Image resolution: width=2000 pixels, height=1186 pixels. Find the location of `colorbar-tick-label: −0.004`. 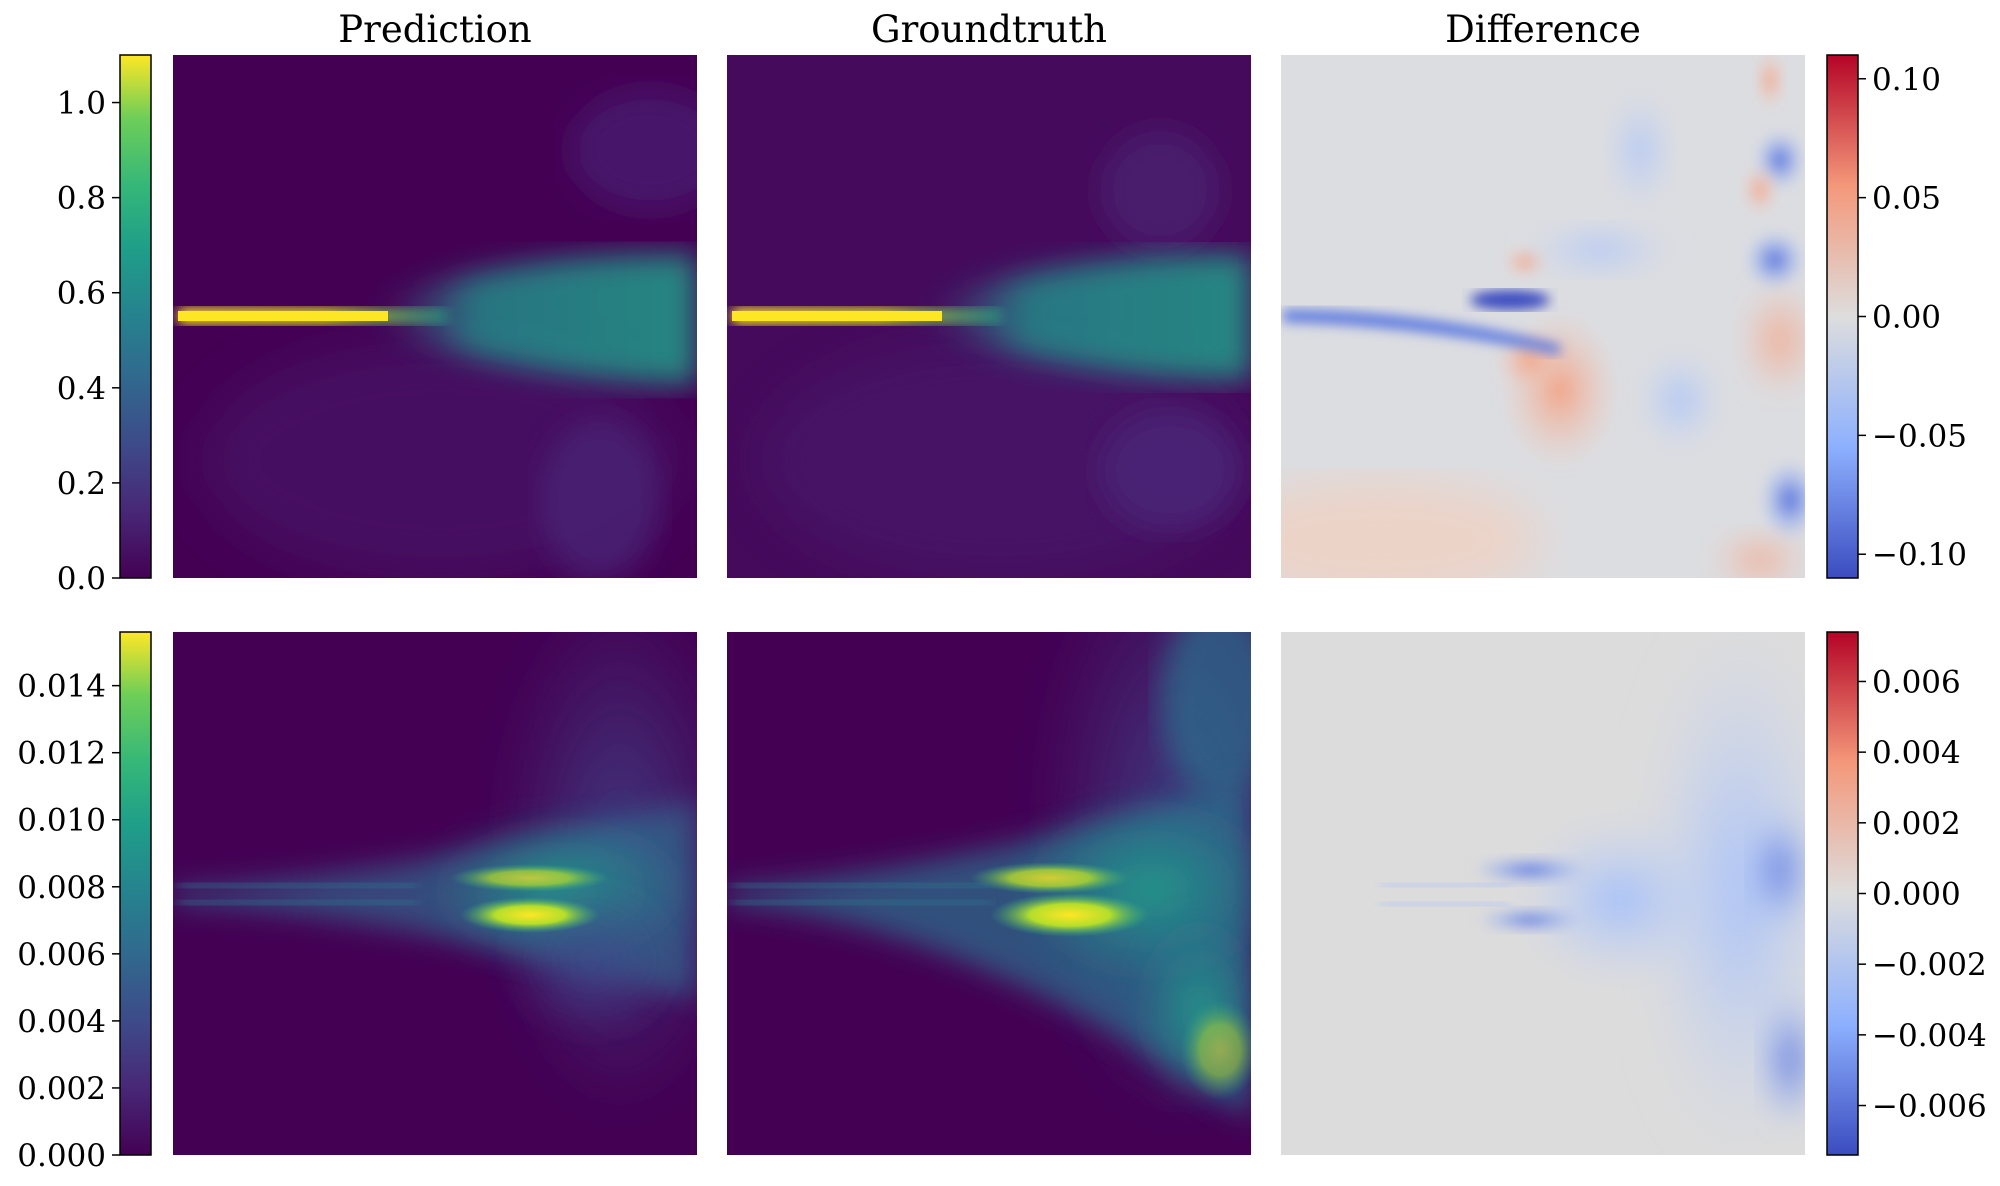

colorbar-tick-label: −0.004 is located at coordinates (1929, 1036).